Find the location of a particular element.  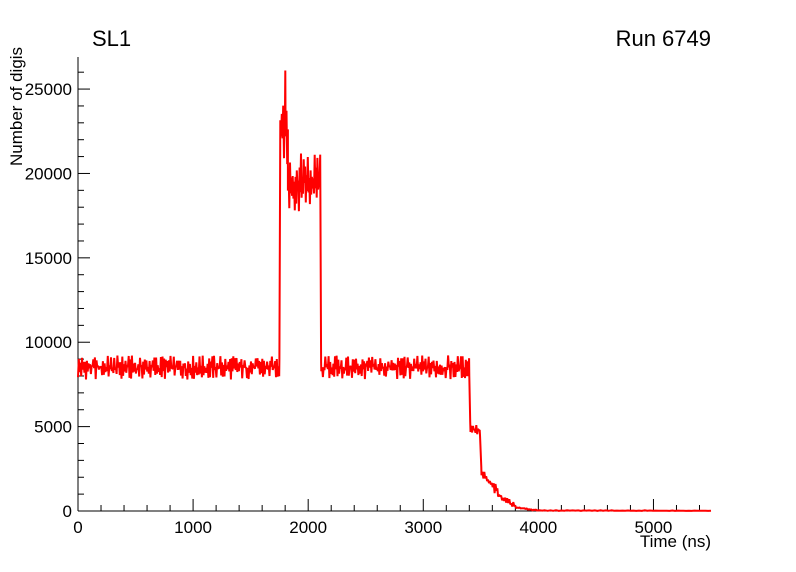

y-tick-label: 5000 is located at coordinates (53, 427).